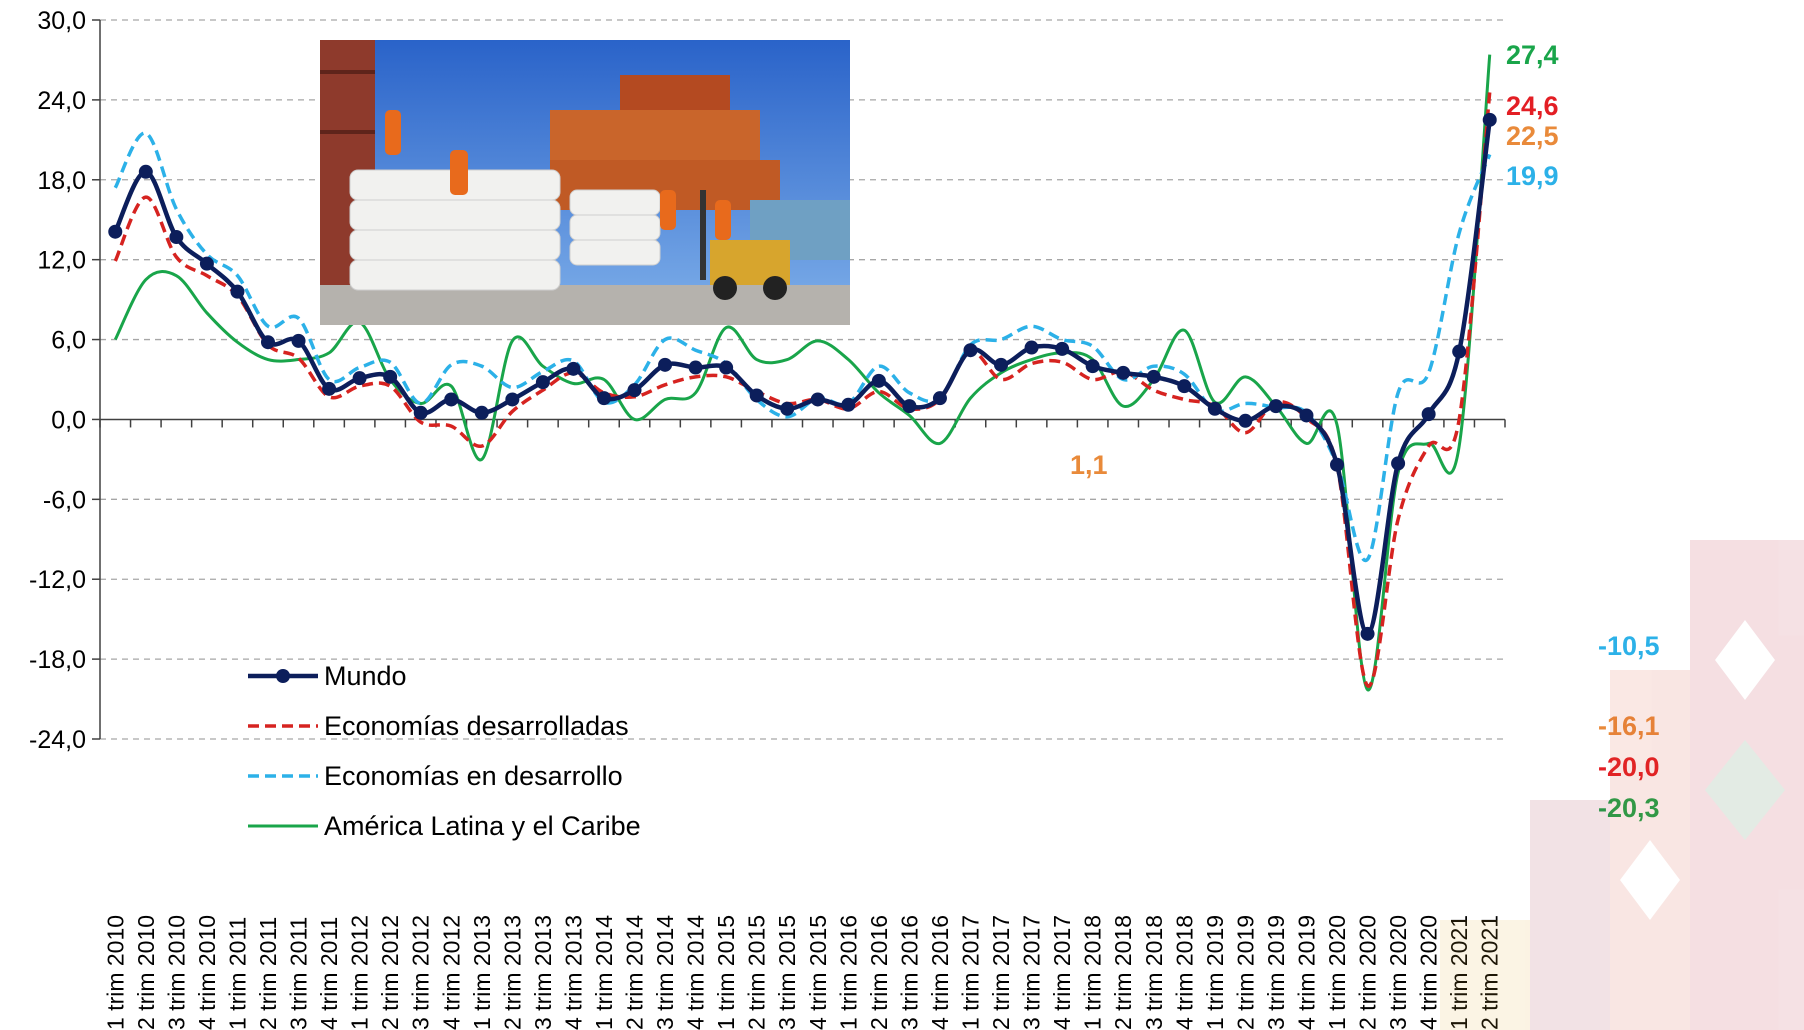  What do you see at coordinates (696, 972) in the screenshot?
I see `x-tick-label: 4 trim 2014` at bounding box center [696, 972].